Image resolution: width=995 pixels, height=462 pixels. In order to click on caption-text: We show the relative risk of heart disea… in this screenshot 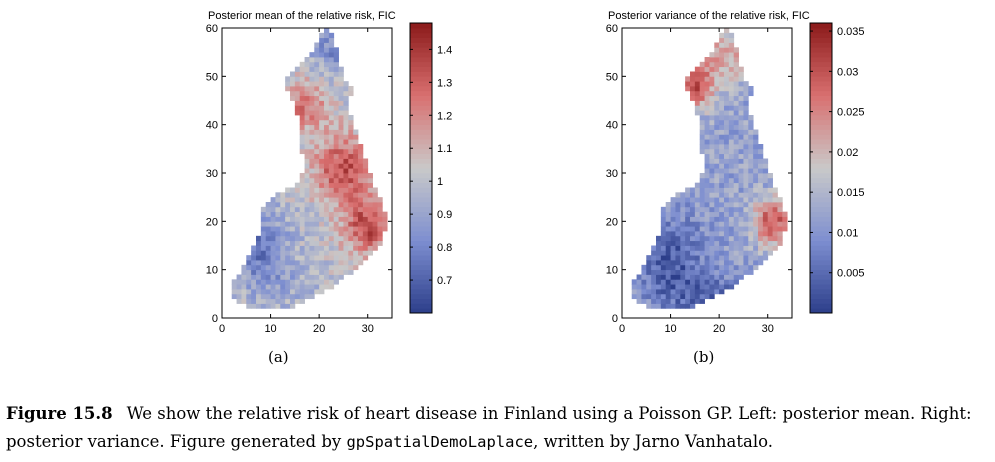, I will do `click(489, 427)`.